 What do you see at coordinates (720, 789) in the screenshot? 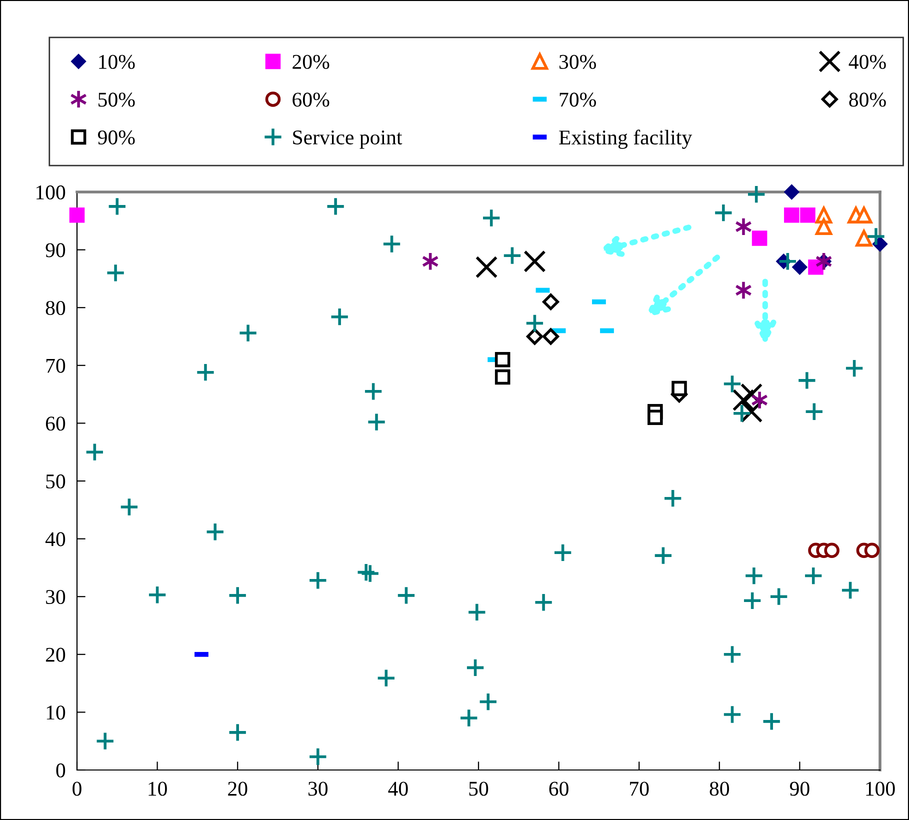
I see `x-tick-label: 80` at bounding box center [720, 789].